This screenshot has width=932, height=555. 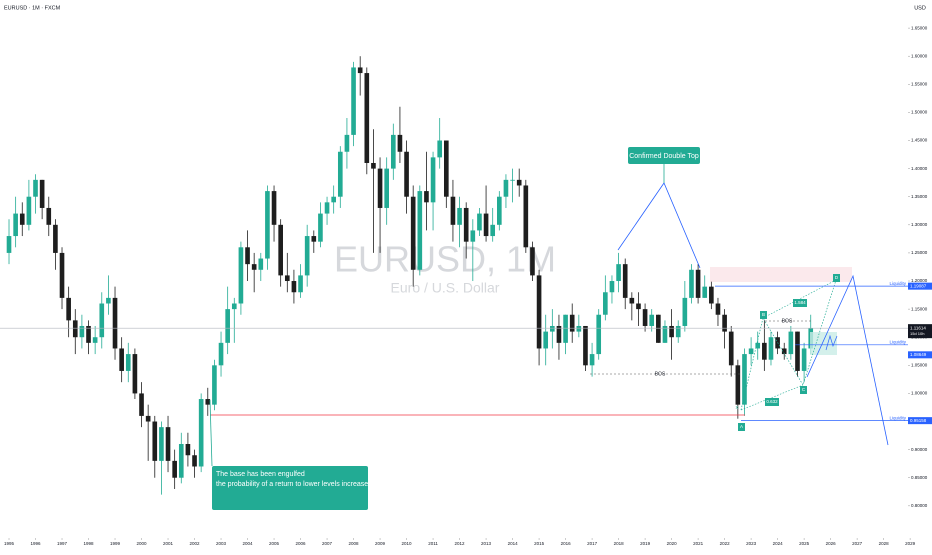 What do you see at coordinates (800, 302) in the screenshot?
I see `ratio: 1.584` at bounding box center [800, 302].